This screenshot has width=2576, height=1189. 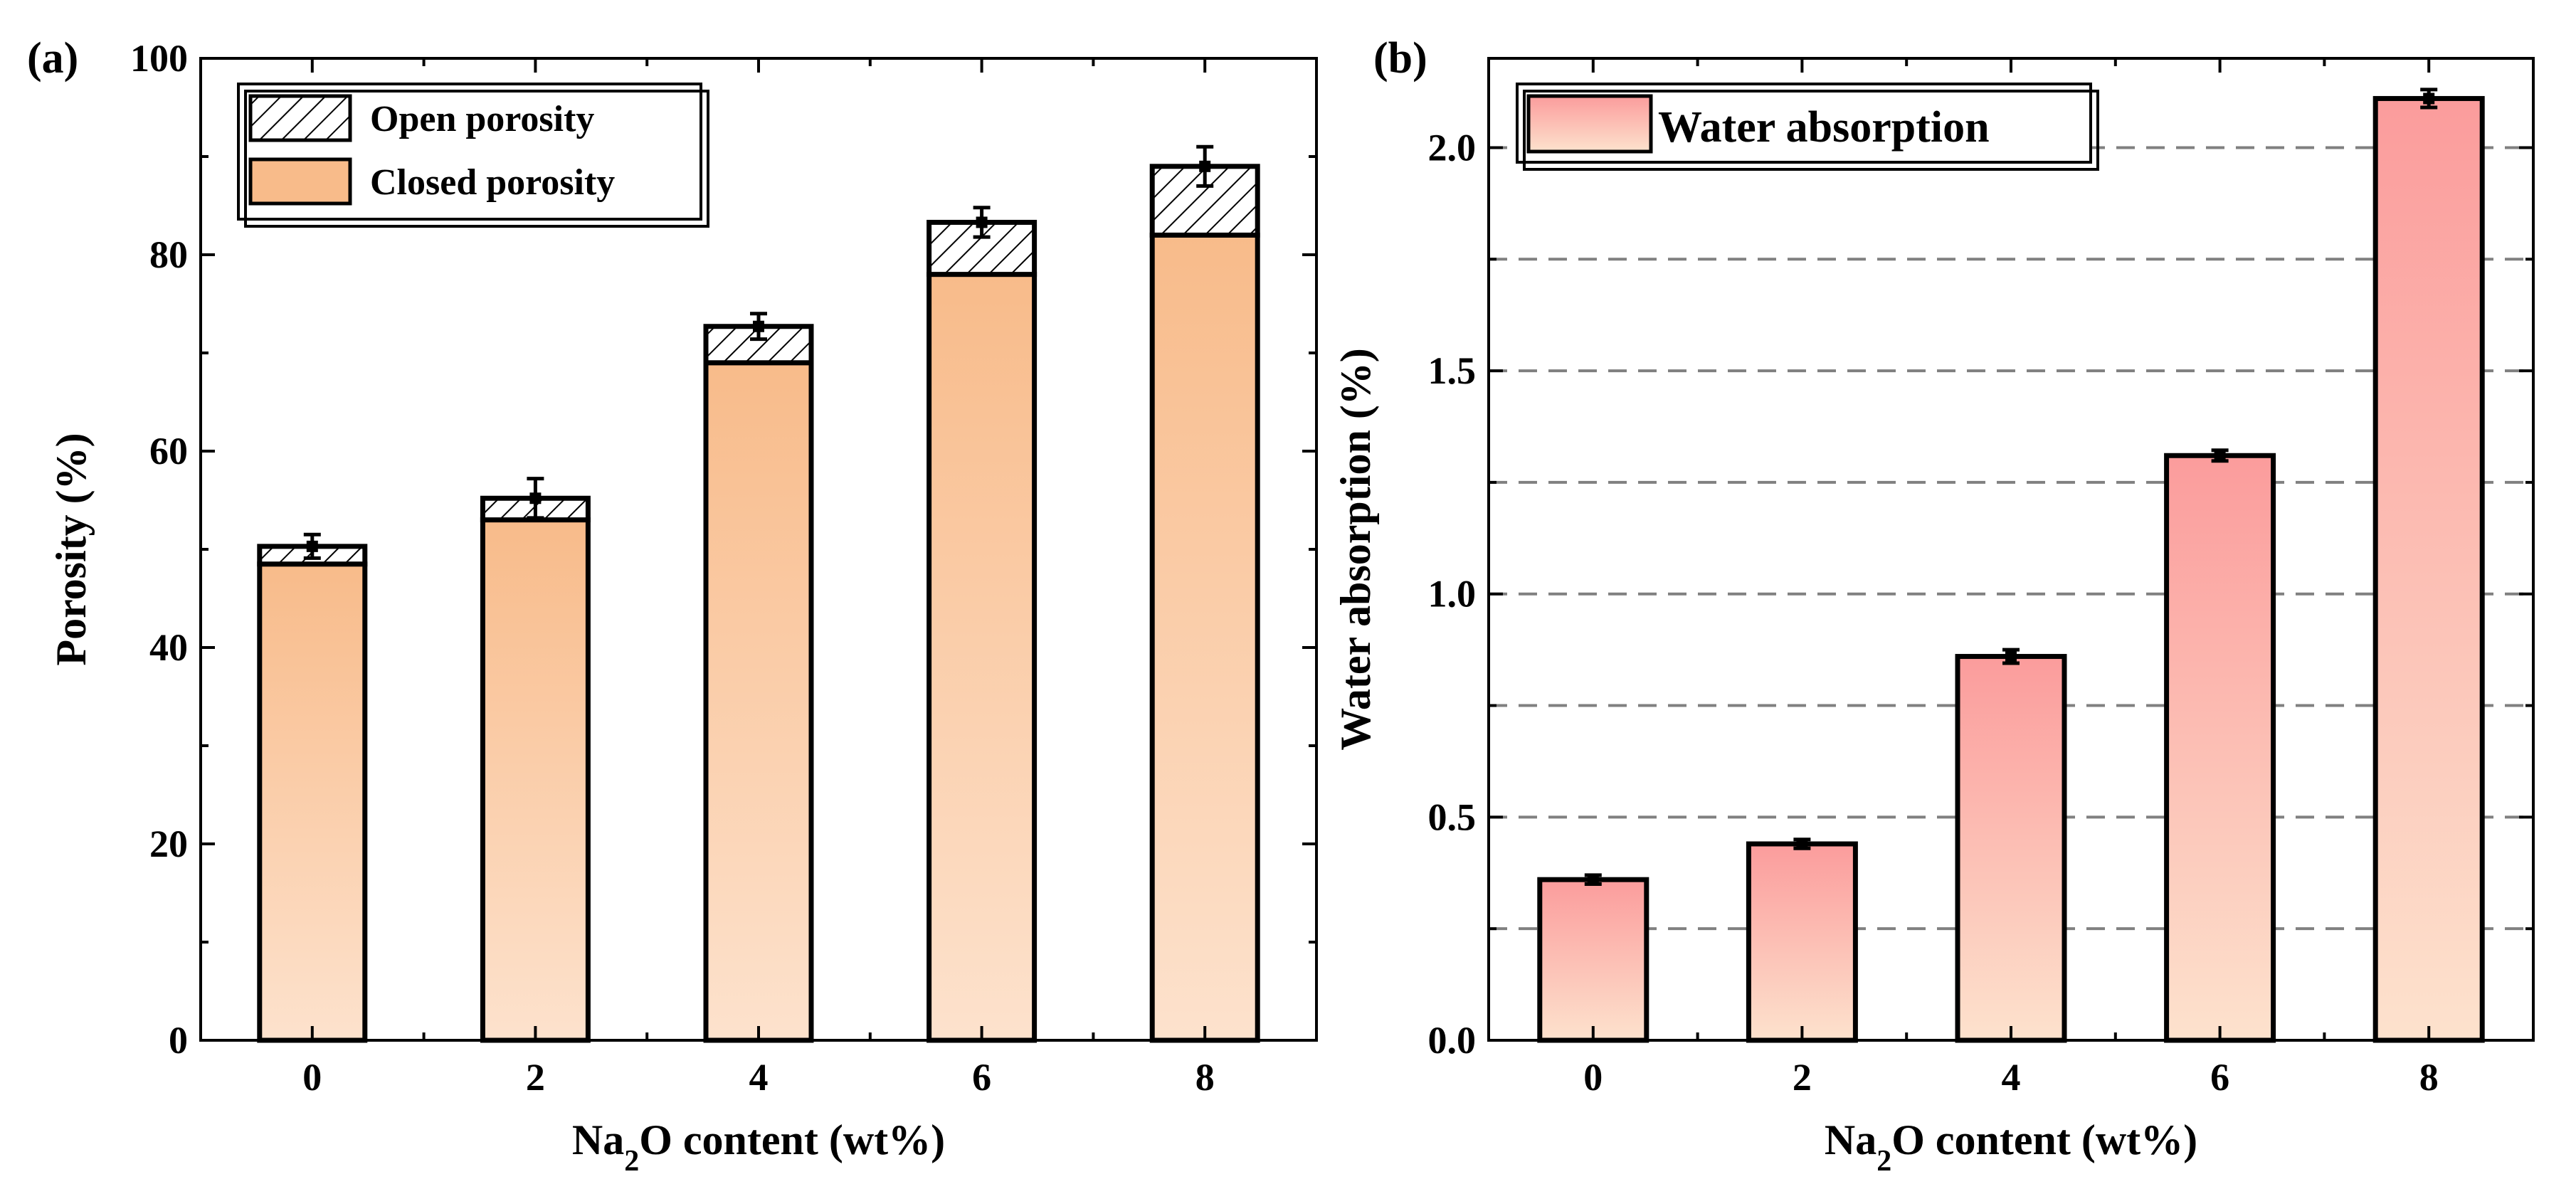 What do you see at coordinates (71, 549) in the screenshot?
I see `y-axis-title-a: Porosity (%)` at bounding box center [71, 549].